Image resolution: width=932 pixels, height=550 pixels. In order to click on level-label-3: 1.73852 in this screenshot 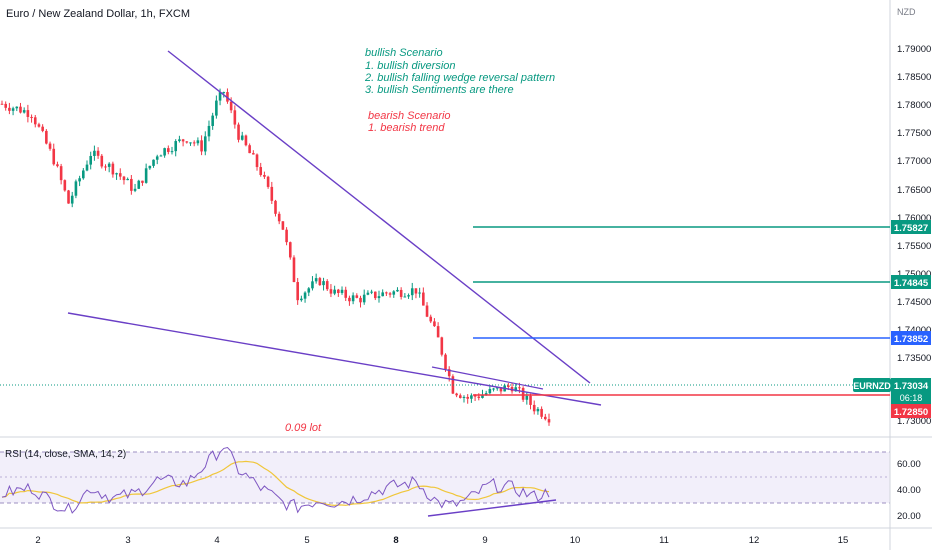, I will do `click(911, 338)`.